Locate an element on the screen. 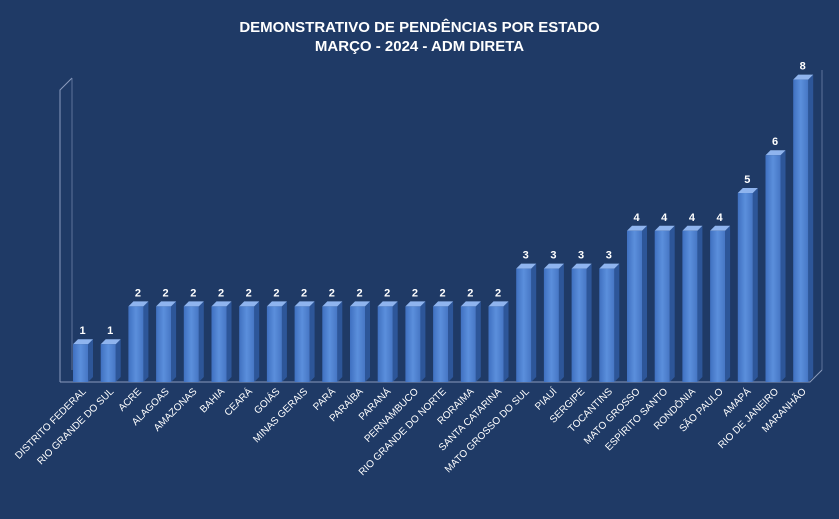  value-label: 5 is located at coordinates (747, 180).